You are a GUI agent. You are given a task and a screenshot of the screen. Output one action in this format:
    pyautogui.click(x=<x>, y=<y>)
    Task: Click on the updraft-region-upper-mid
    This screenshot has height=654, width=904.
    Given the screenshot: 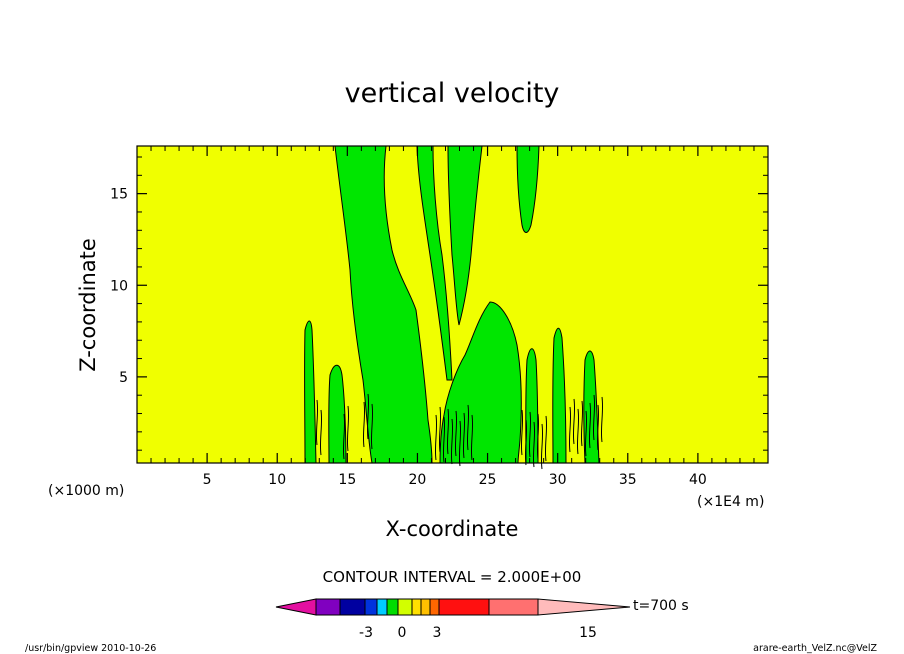 What is the action you would take?
    pyautogui.click(x=465, y=235)
    